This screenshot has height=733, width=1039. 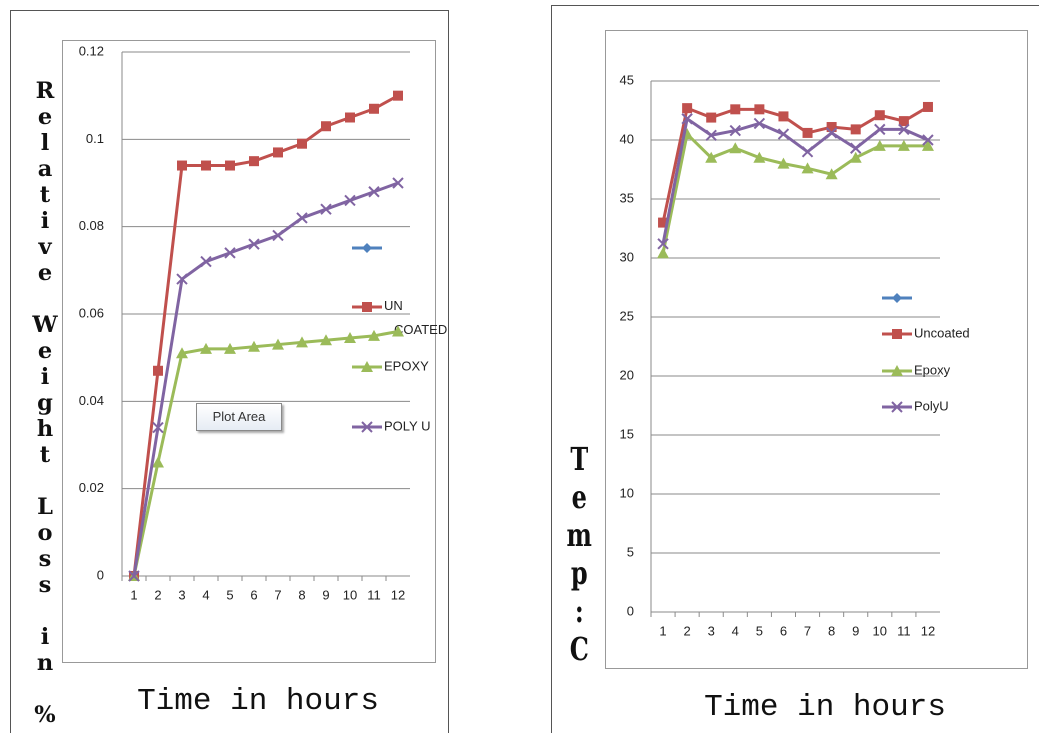 What do you see at coordinates (627, 492) in the screenshot?
I see `y-tick-label: 10` at bounding box center [627, 492].